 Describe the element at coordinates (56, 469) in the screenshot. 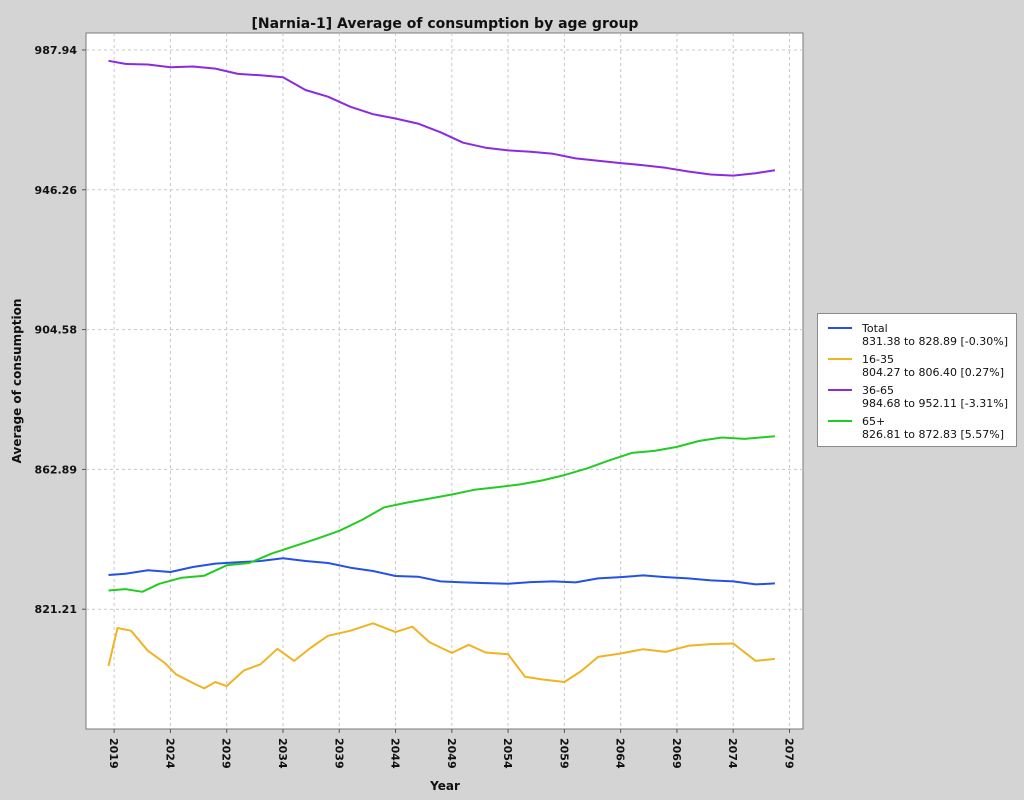

I see `y-tick-label: 862.89` at that location.